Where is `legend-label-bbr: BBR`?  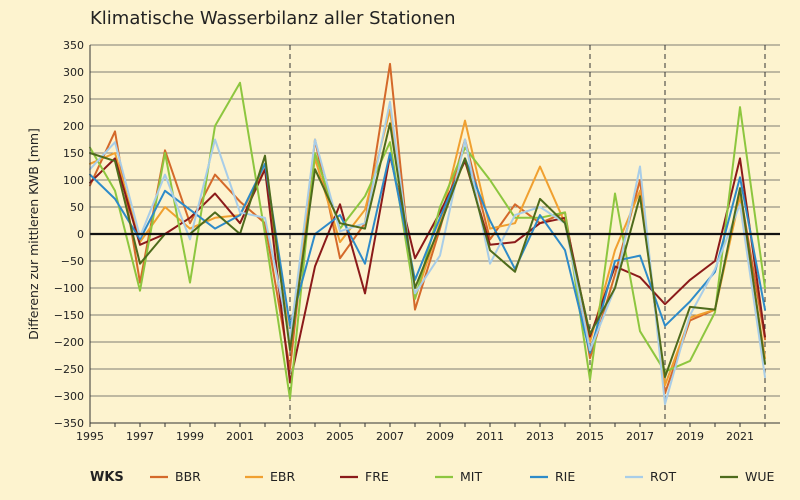
legend-label-bbr: BBR is located at coordinates (188, 476).